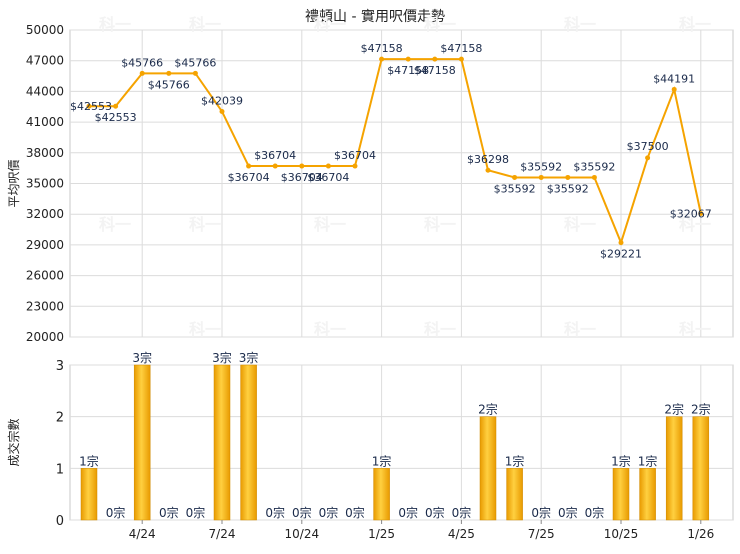 The image size is (740, 554). I want to click on line-y-tick-label: 20000, so click(45, 337).